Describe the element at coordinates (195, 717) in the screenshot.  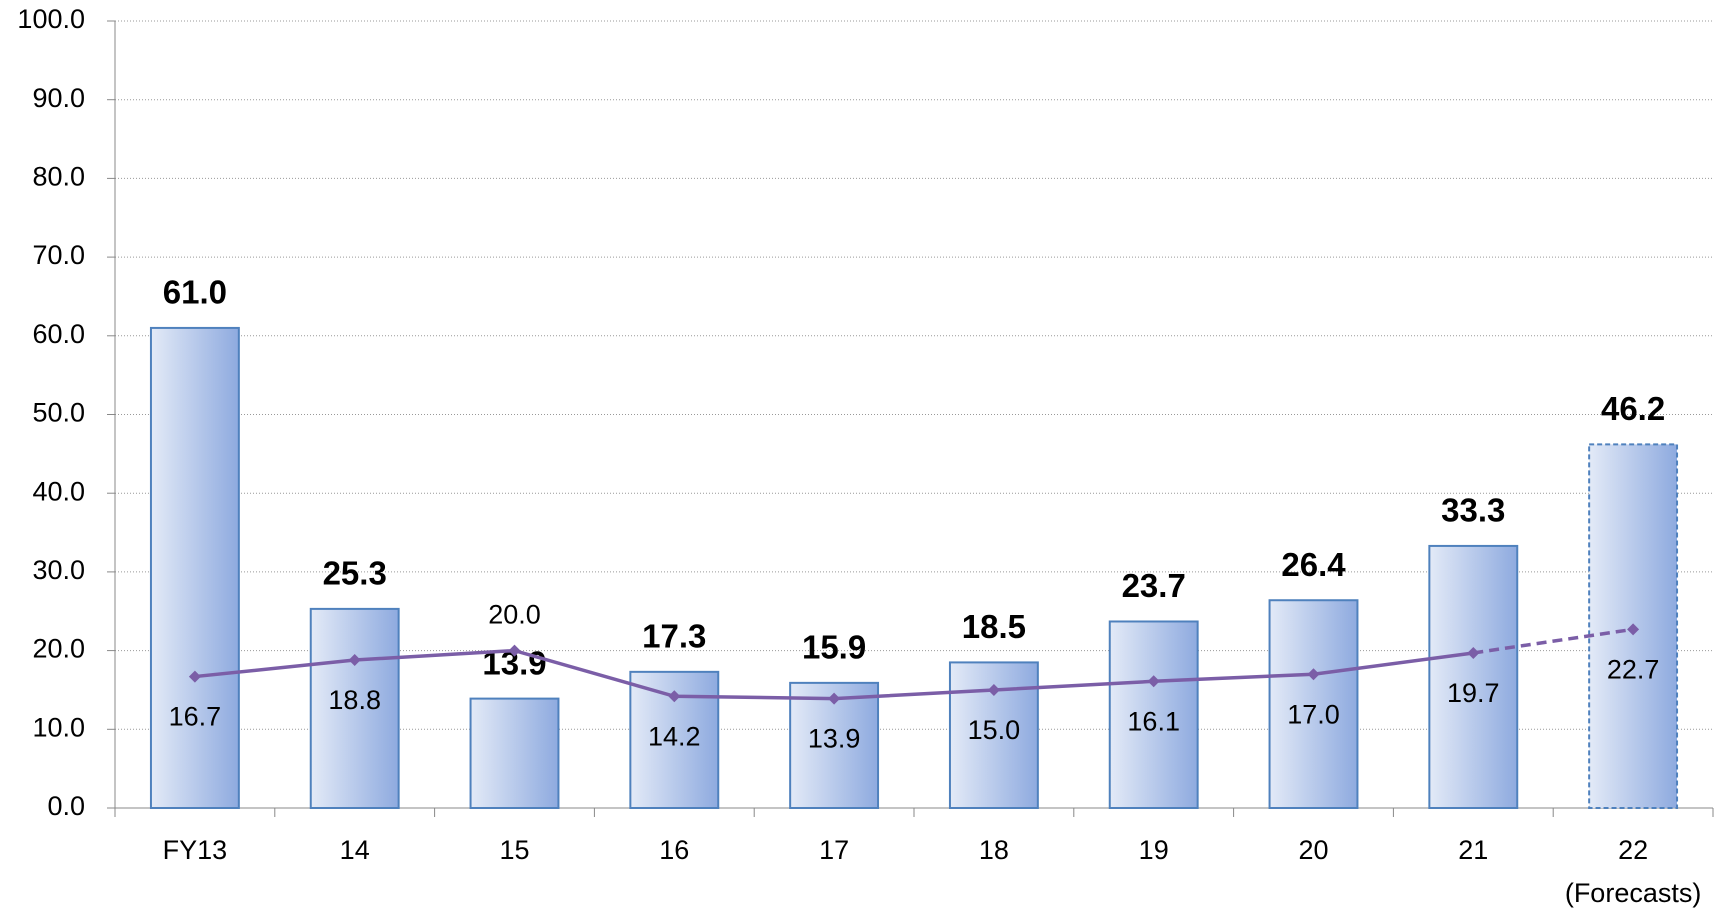
I see `line-value-label: 16.7` at that location.